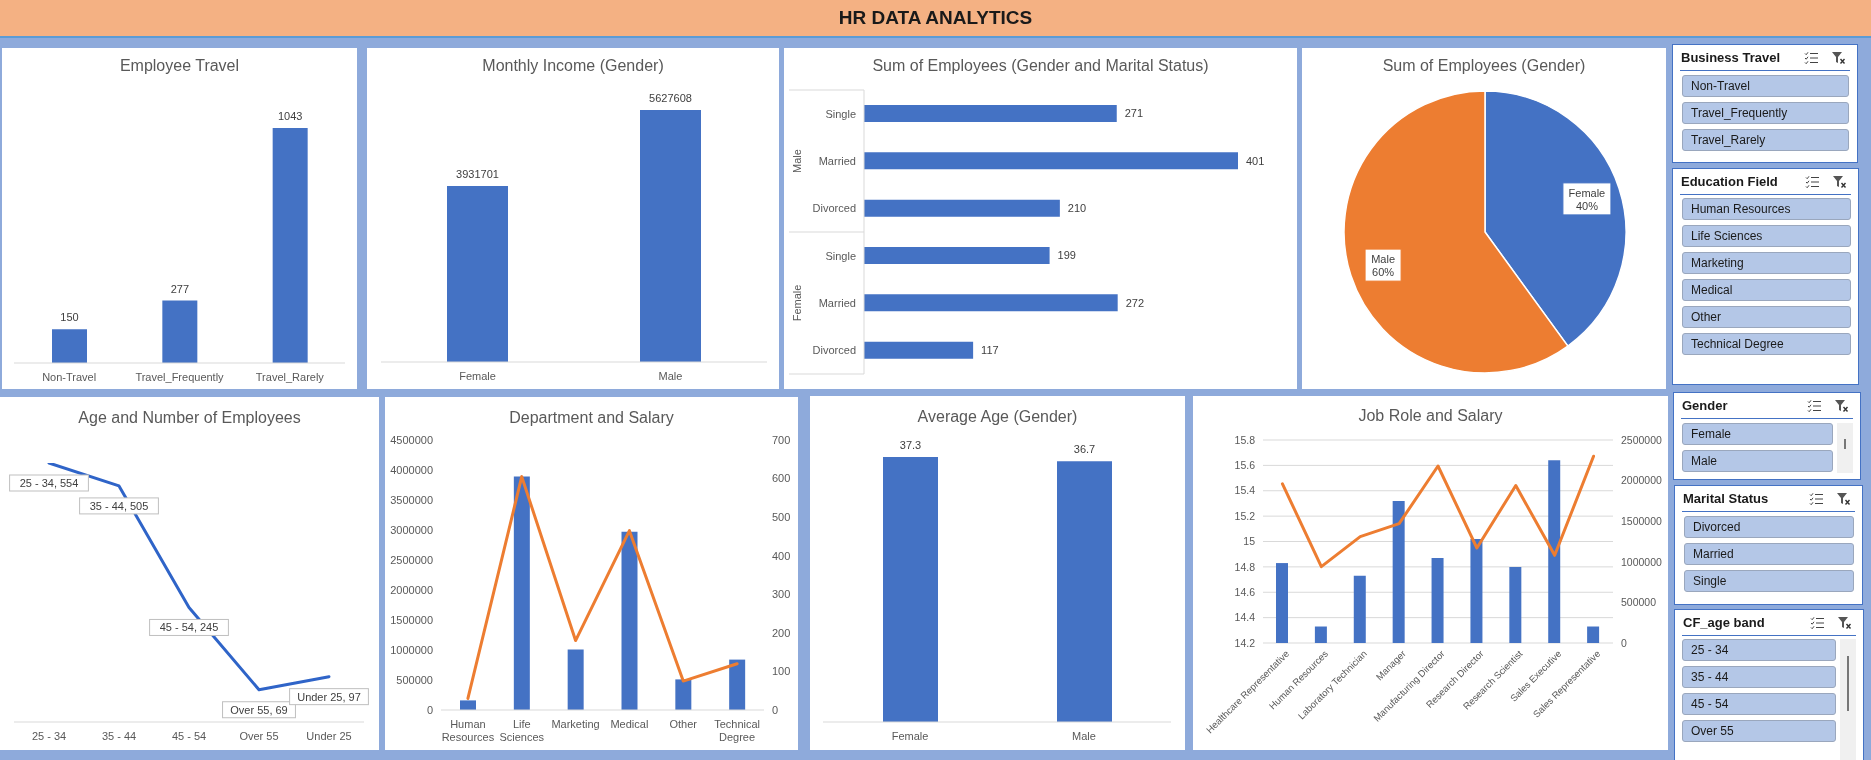 This screenshot has height=760, width=1871. Describe the element at coordinates (1765, 113) in the screenshot. I see `filter-button: Travel_Frequently` at that location.